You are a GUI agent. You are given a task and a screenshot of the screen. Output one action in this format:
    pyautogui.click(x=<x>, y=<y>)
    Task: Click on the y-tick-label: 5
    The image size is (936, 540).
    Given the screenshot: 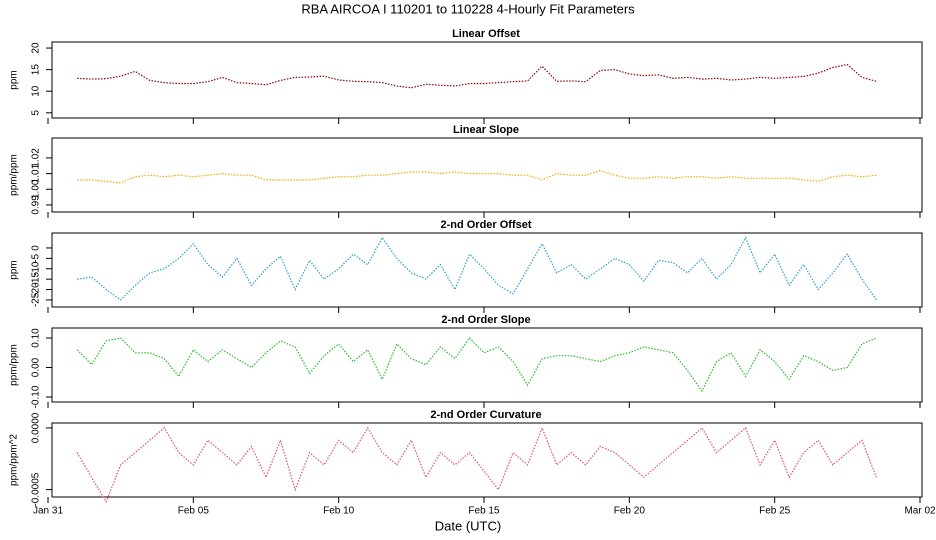 What is the action you would take?
    pyautogui.click(x=36, y=113)
    